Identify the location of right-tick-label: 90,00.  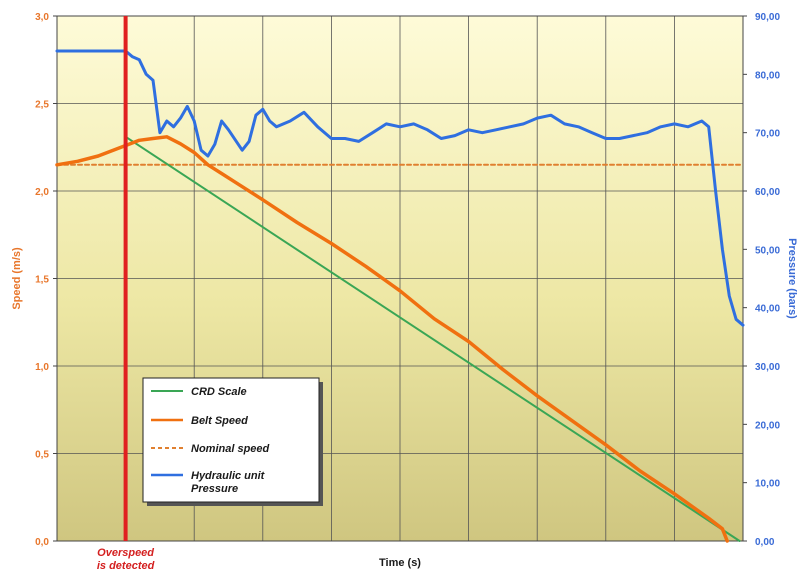
(767, 17).